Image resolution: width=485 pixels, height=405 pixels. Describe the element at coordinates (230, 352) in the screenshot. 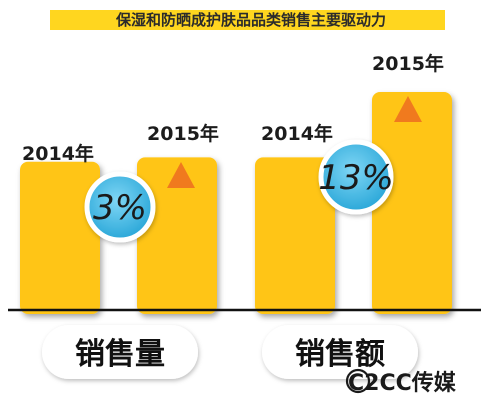

I see `category-labels: 销售量 销售额` at that location.